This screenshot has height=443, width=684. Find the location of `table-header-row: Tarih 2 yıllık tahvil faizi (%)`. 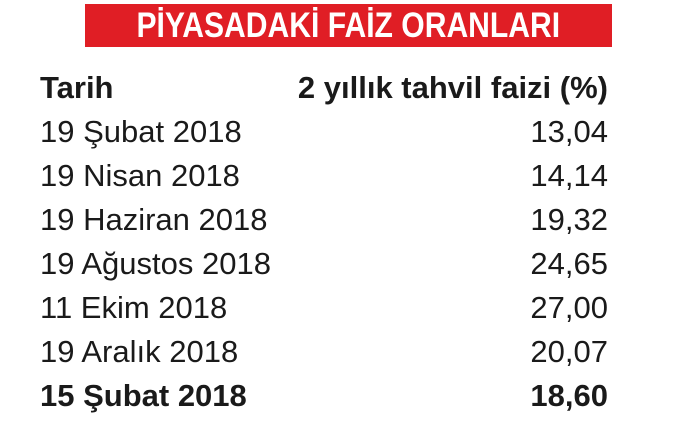

table-header-row: Tarih 2 yıllık tahvil faizi (%) is located at coordinates (324, 88).